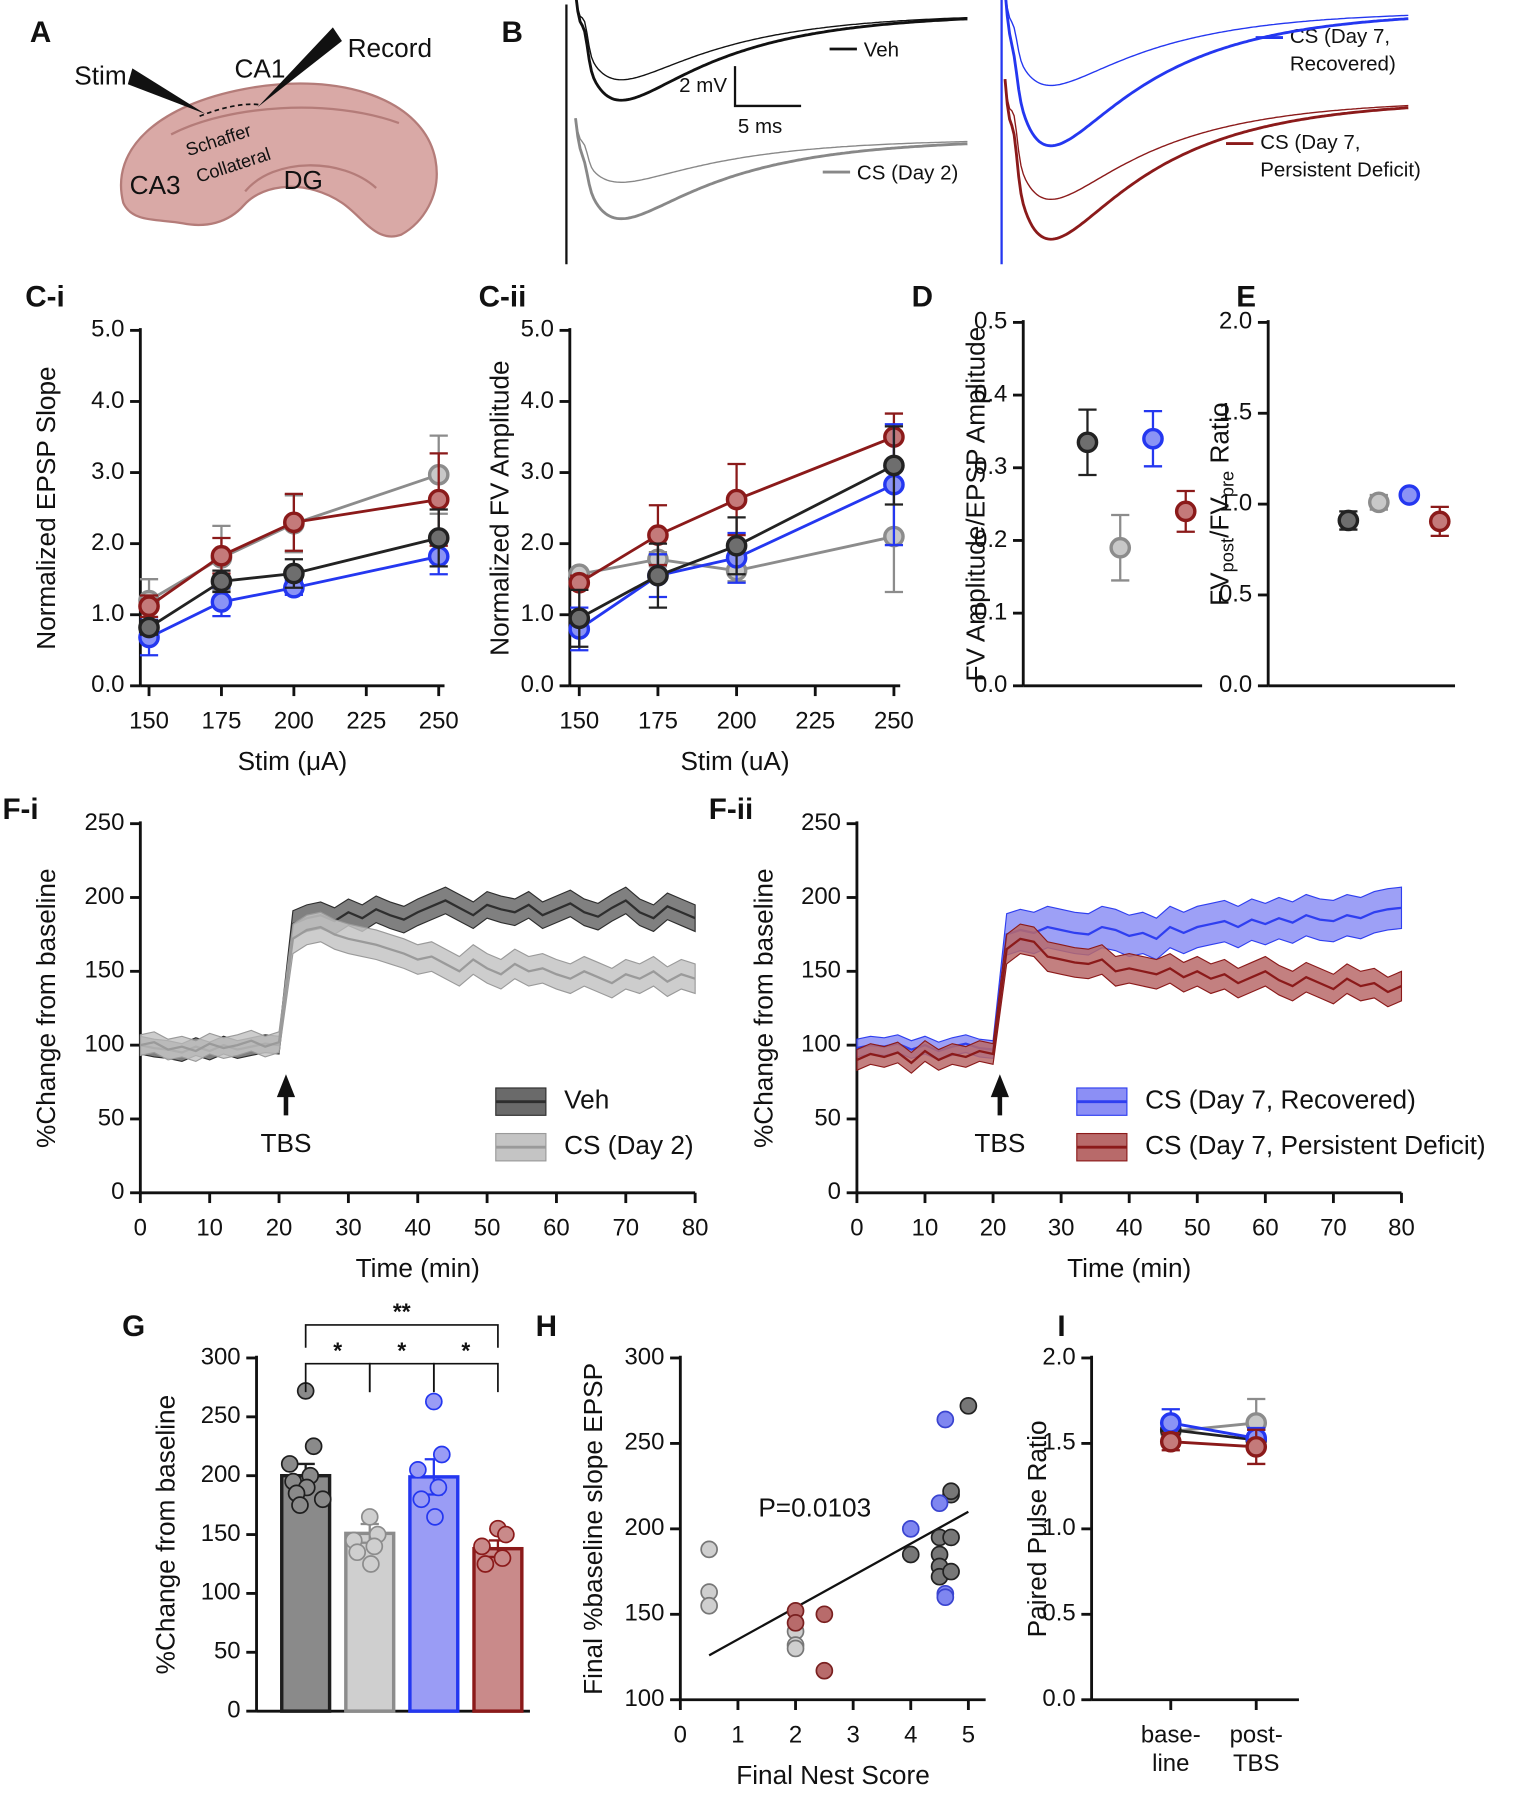  I want to click on label: Record, so click(390, 48).